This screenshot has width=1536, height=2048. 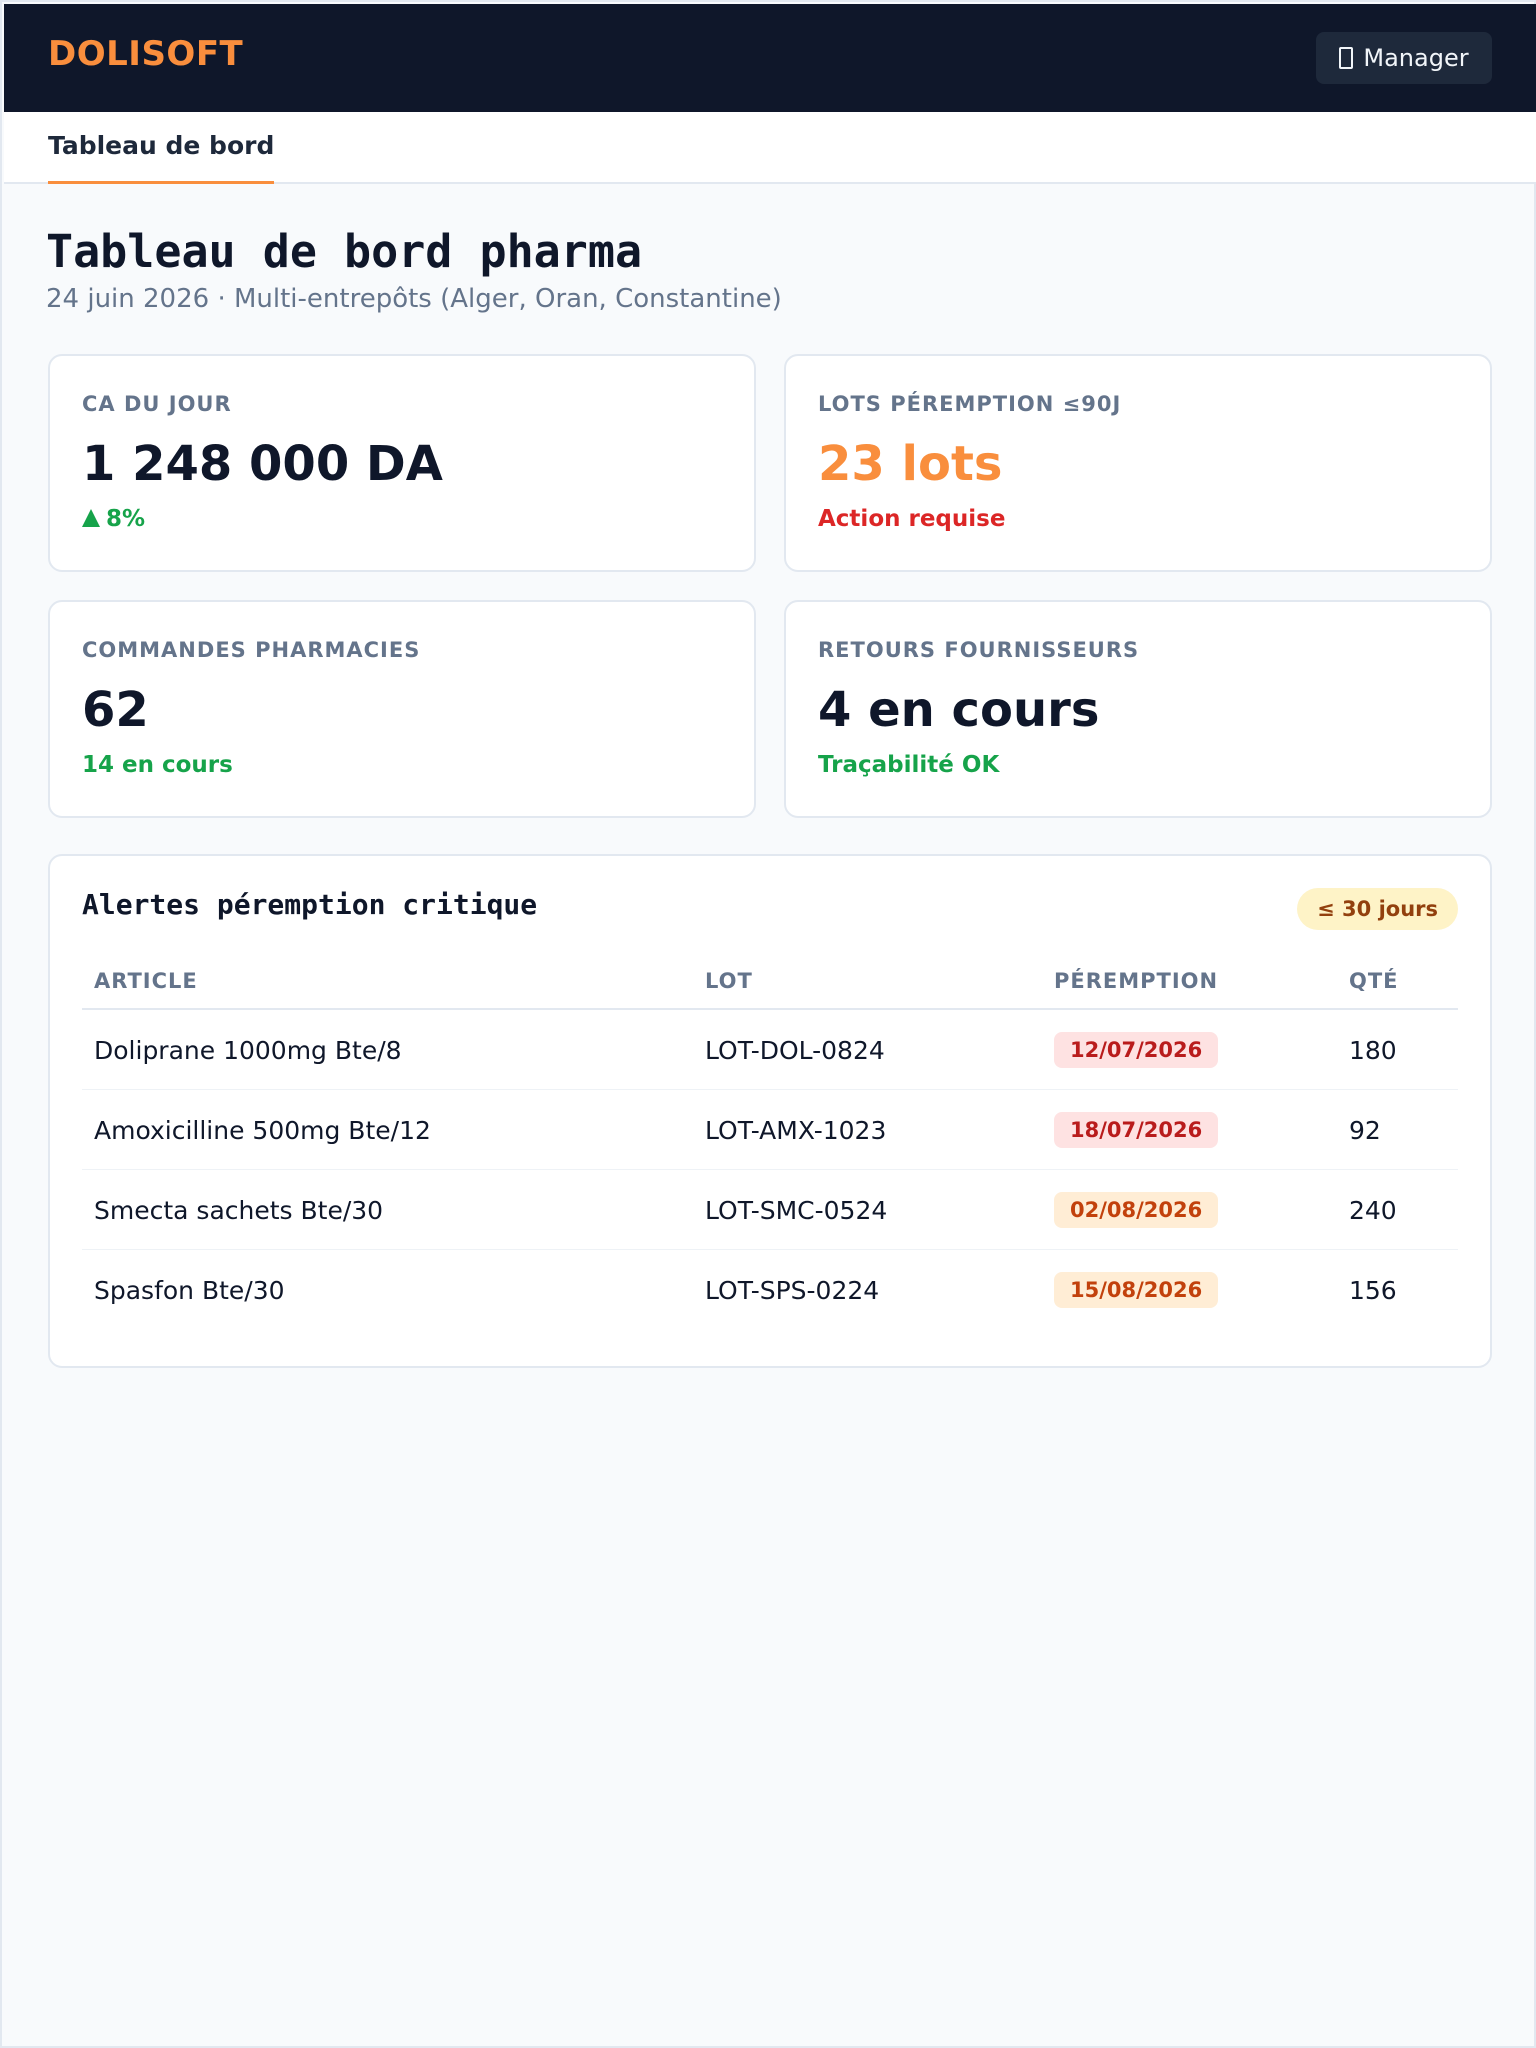 I want to click on brand-logo: DOLISOFT, so click(x=146, y=54).